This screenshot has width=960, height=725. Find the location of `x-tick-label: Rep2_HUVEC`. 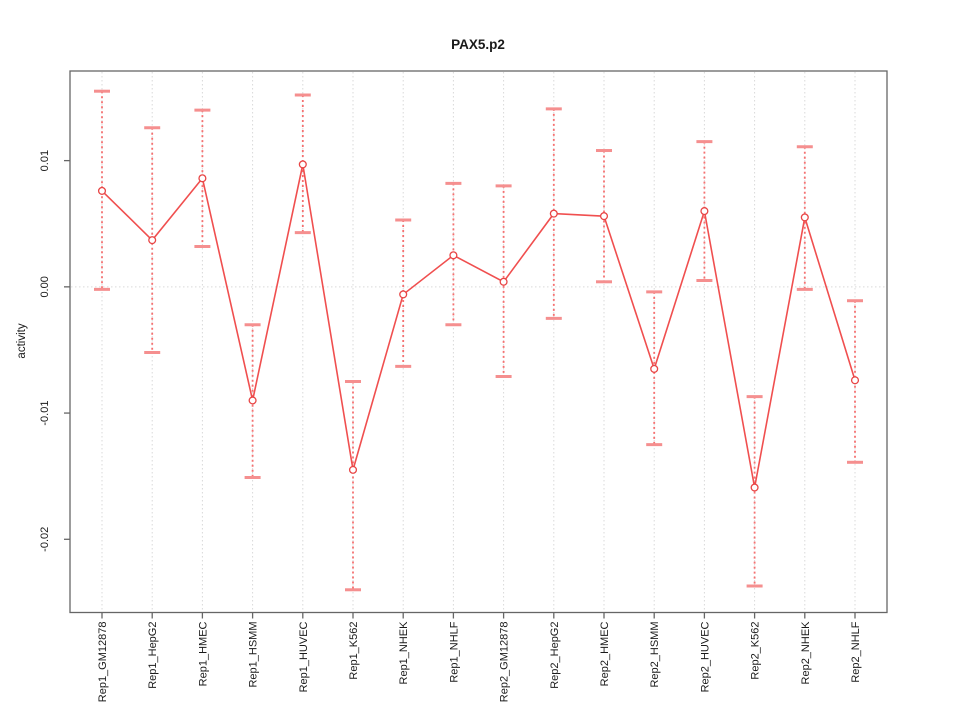

x-tick-label: Rep2_HUVEC is located at coordinates (705, 656).